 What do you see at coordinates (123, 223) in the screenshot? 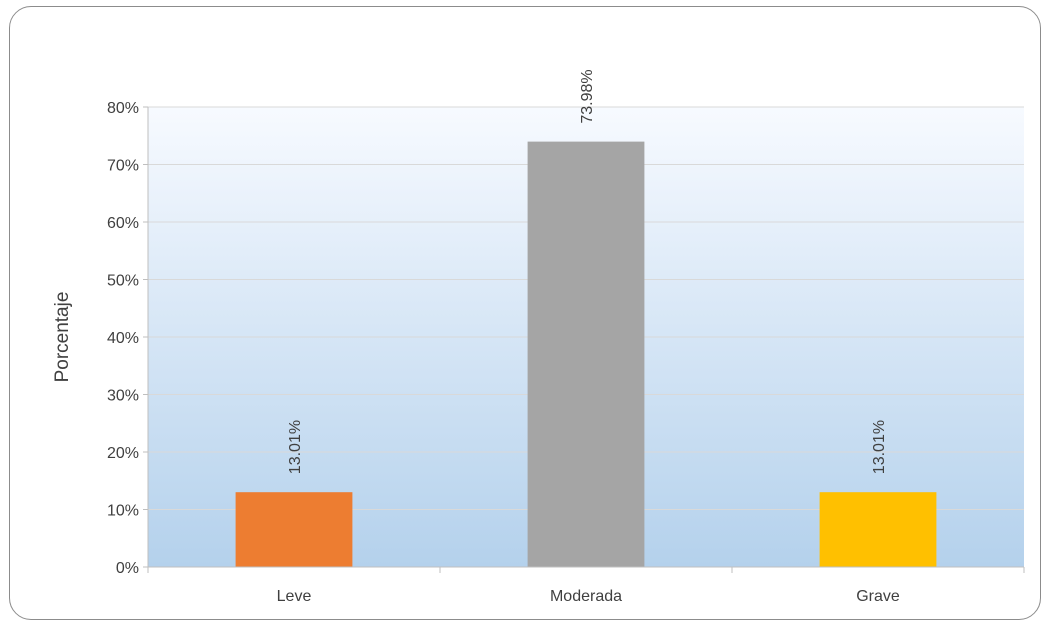
I see `y-tick-label: 60%` at bounding box center [123, 223].